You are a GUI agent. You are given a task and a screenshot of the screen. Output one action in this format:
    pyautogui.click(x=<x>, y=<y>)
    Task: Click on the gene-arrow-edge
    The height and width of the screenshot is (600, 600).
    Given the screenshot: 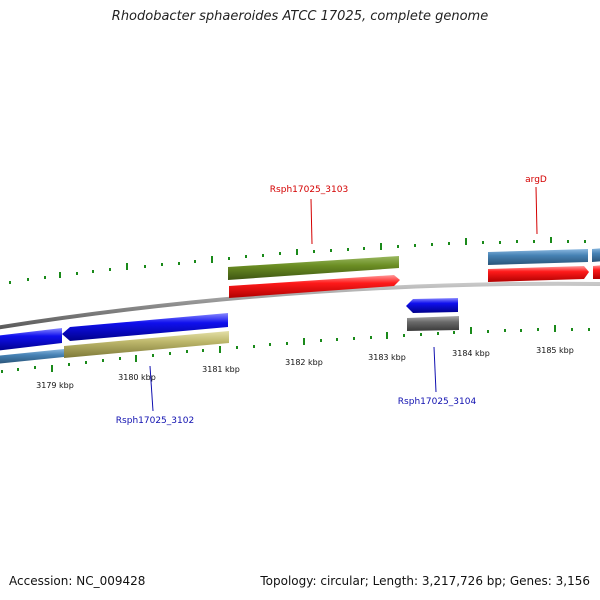 What is the action you would take?
    pyautogui.click(x=596, y=272)
    